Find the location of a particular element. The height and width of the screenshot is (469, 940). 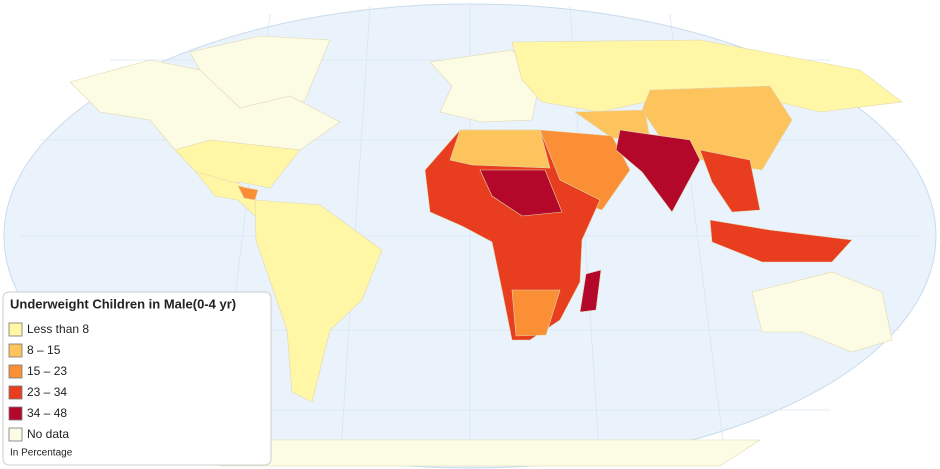

africa is located at coordinates (512, 235).